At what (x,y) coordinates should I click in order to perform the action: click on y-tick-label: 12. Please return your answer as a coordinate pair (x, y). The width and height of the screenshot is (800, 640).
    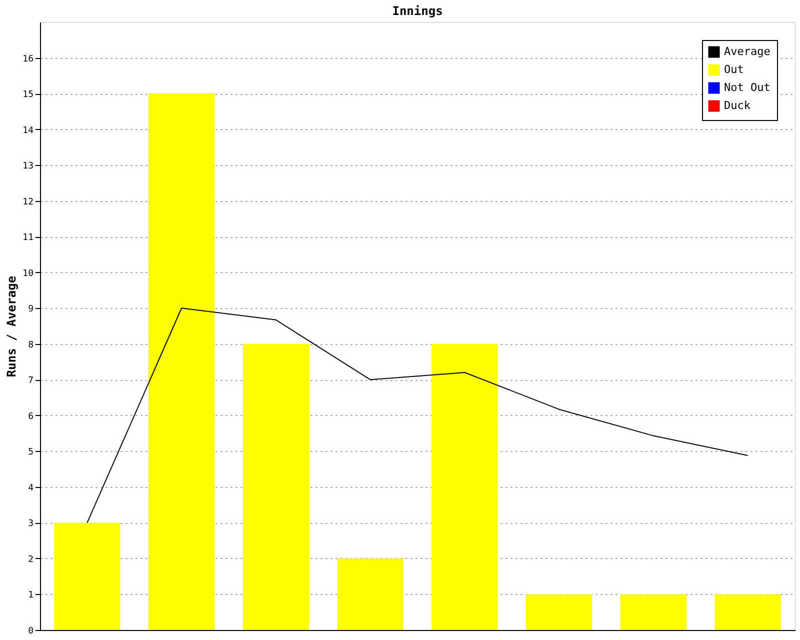
    Looking at the image, I should click on (28, 202).